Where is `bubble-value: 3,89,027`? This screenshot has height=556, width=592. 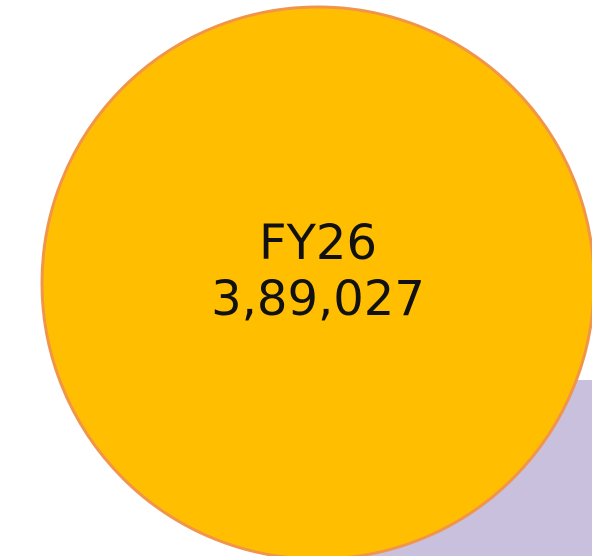
bubble-value: 3,89,027 is located at coordinates (318, 299).